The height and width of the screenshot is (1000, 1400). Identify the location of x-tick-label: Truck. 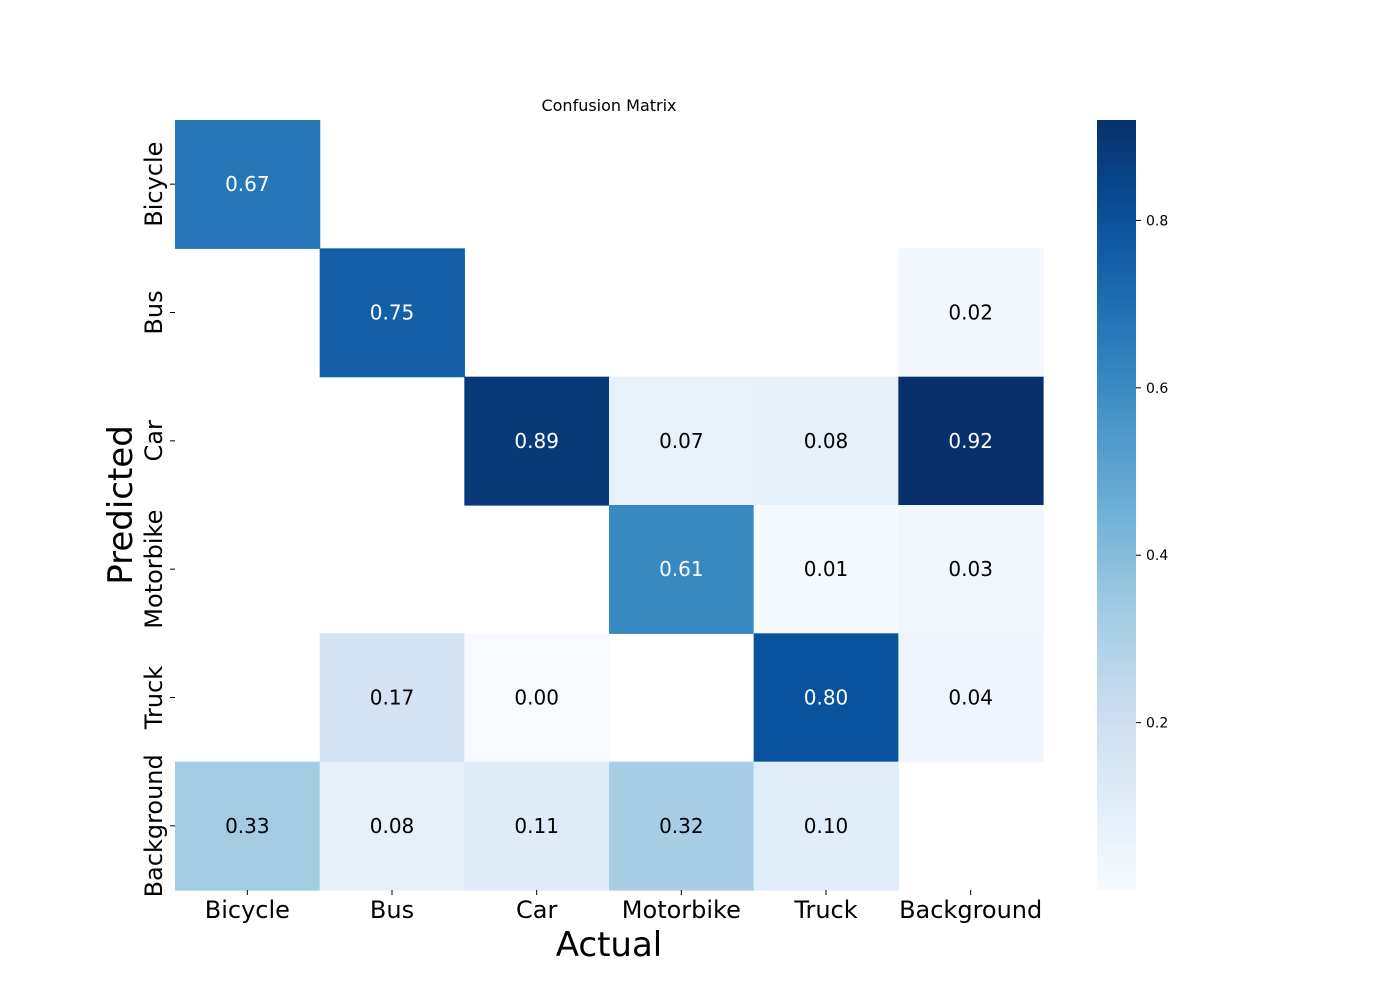
(825, 910).